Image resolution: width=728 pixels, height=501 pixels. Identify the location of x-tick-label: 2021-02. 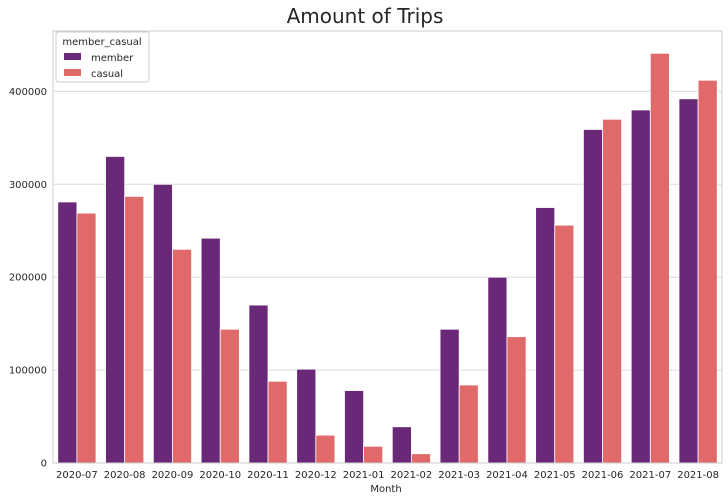
(411, 475).